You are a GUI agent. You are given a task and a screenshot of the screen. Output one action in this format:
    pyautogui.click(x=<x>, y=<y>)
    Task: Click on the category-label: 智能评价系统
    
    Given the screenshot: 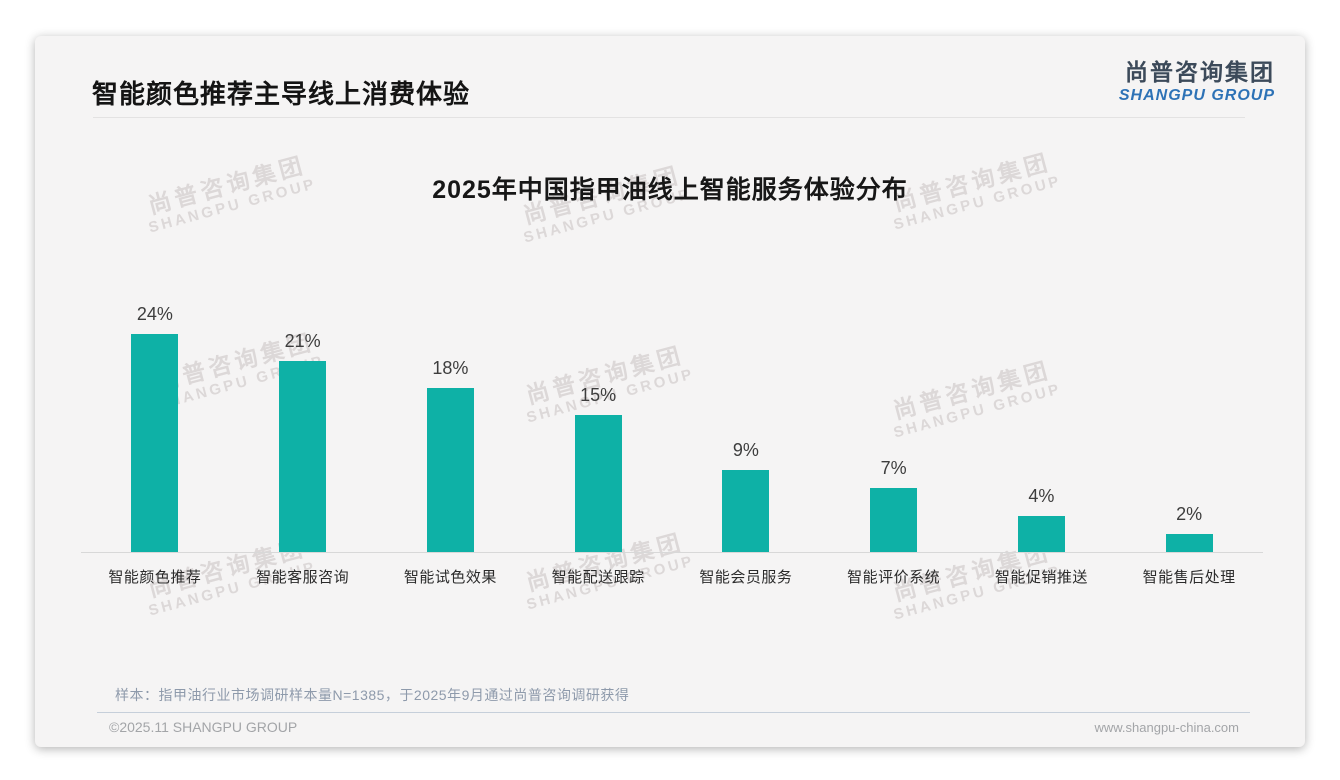 What is the action you would take?
    pyautogui.click(x=894, y=577)
    